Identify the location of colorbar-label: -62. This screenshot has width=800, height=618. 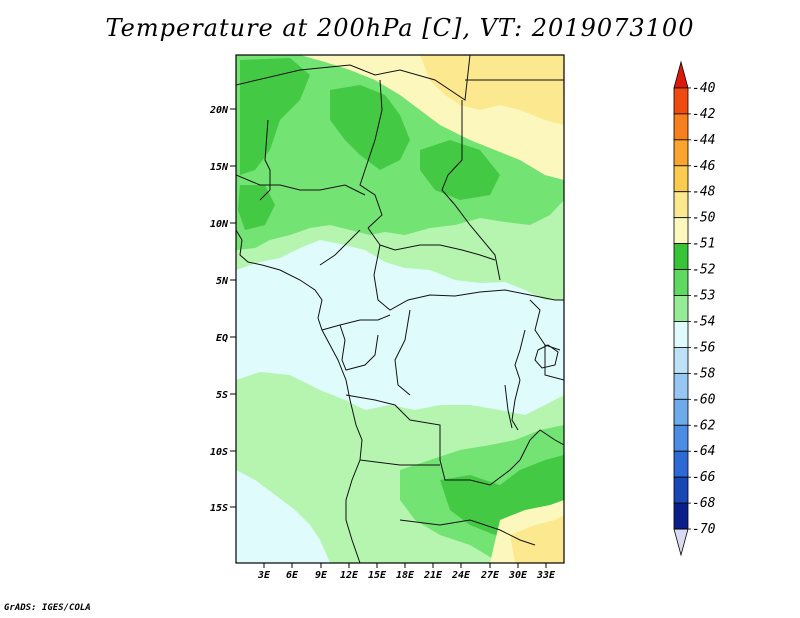
(704, 425).